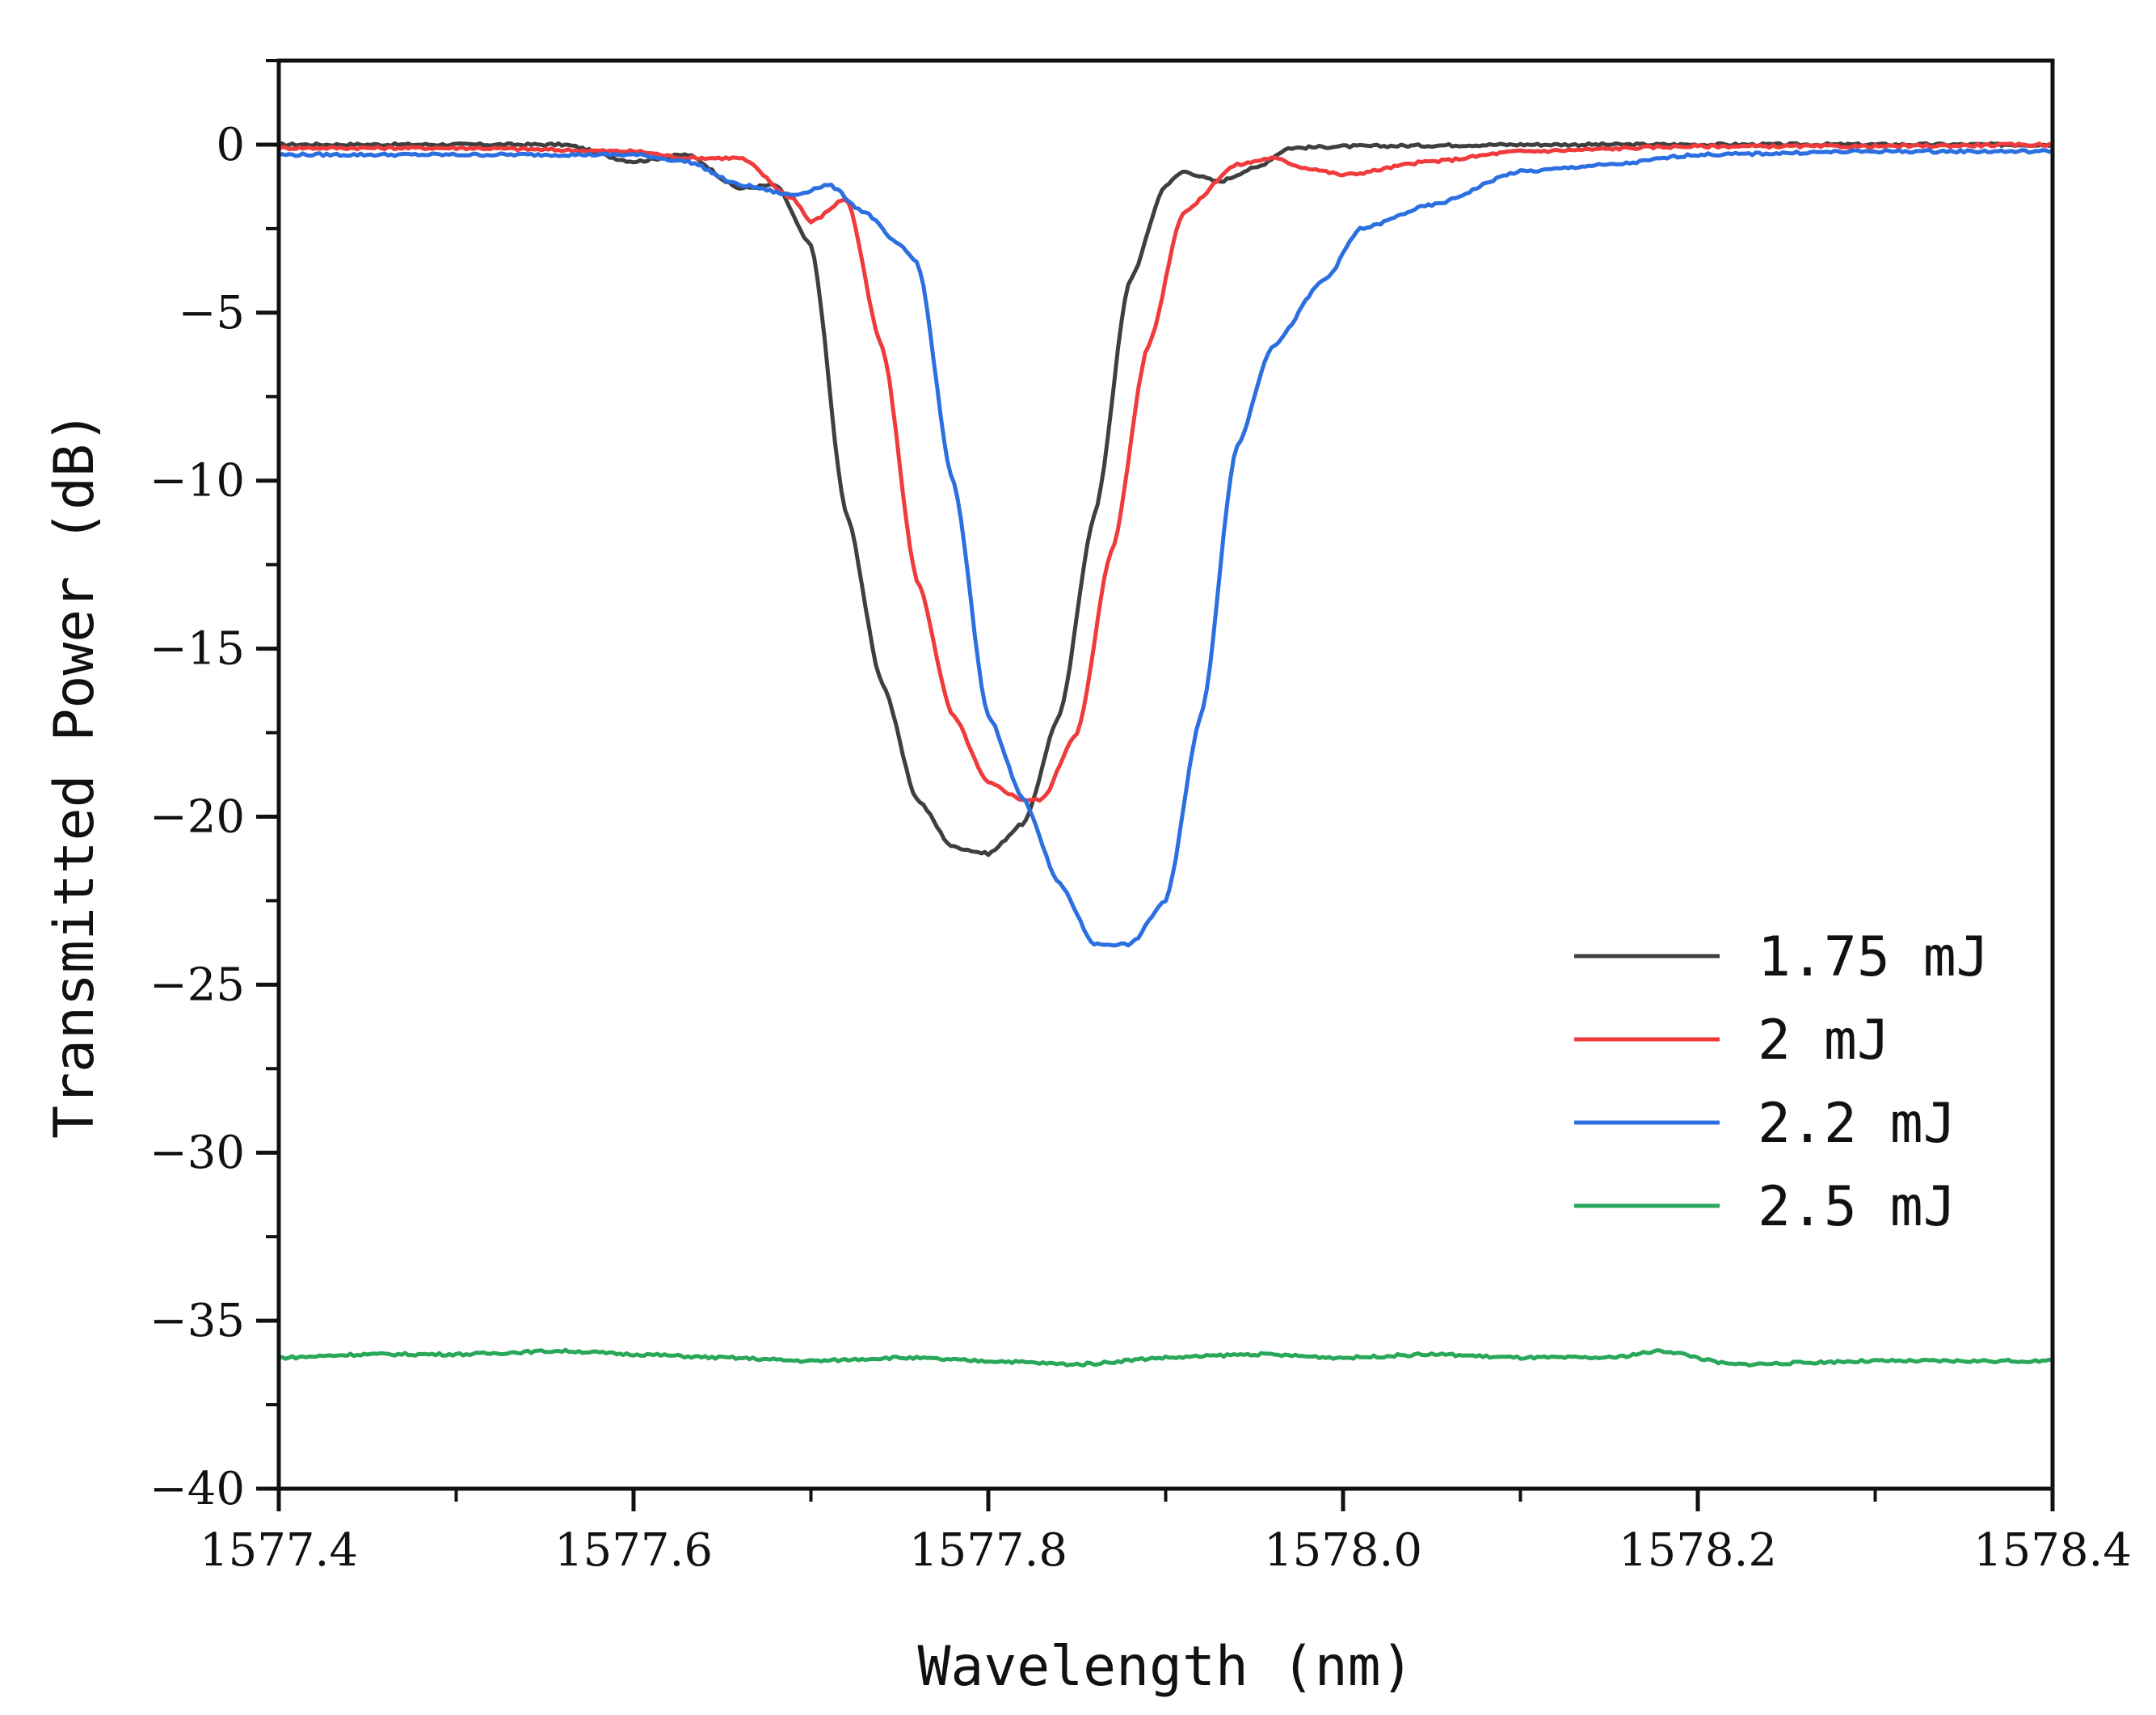 Image resolution: width=2156 pixels, height=1715 pixels. What do you see at coordinates (1874, 957) in the screenshot?
I see `legend-label: 1.75 mJ` at bounding box center [1874, 957].